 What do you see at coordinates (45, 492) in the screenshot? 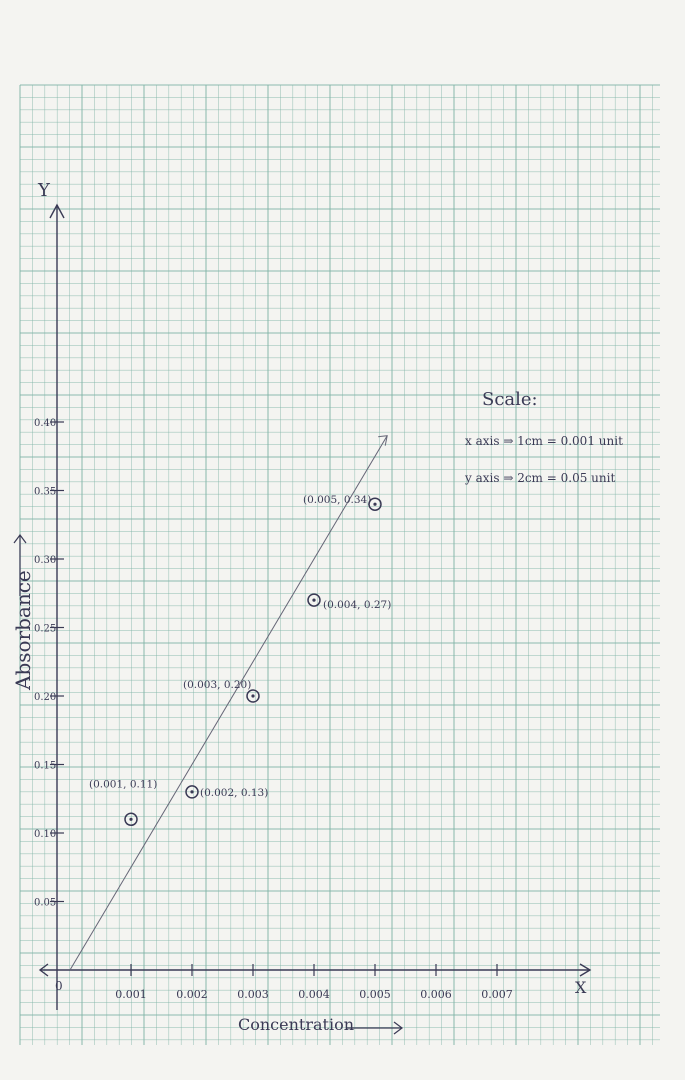
I see `y-tick-label: 0.35` at bounding box center [45, 492].